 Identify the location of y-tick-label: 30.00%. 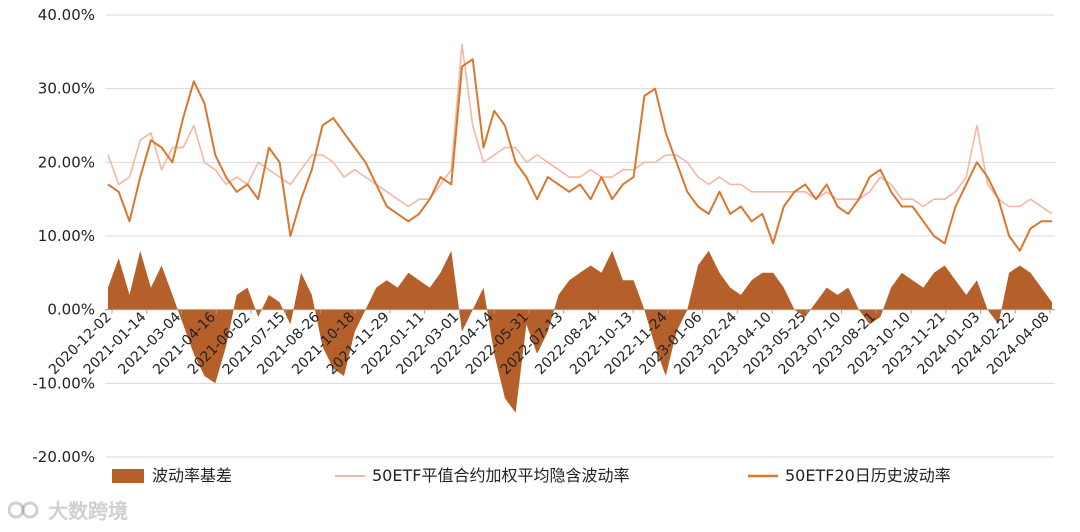
(66, 89).